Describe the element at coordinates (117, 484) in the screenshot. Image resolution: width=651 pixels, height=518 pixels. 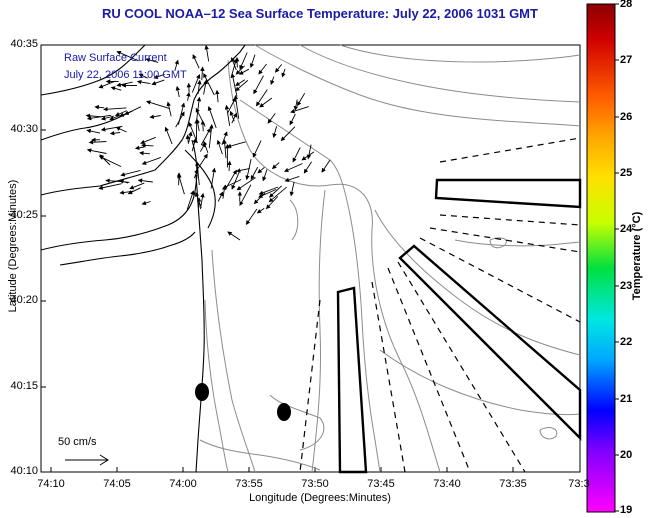
I see `x-tick-label: 74:05` at that location.